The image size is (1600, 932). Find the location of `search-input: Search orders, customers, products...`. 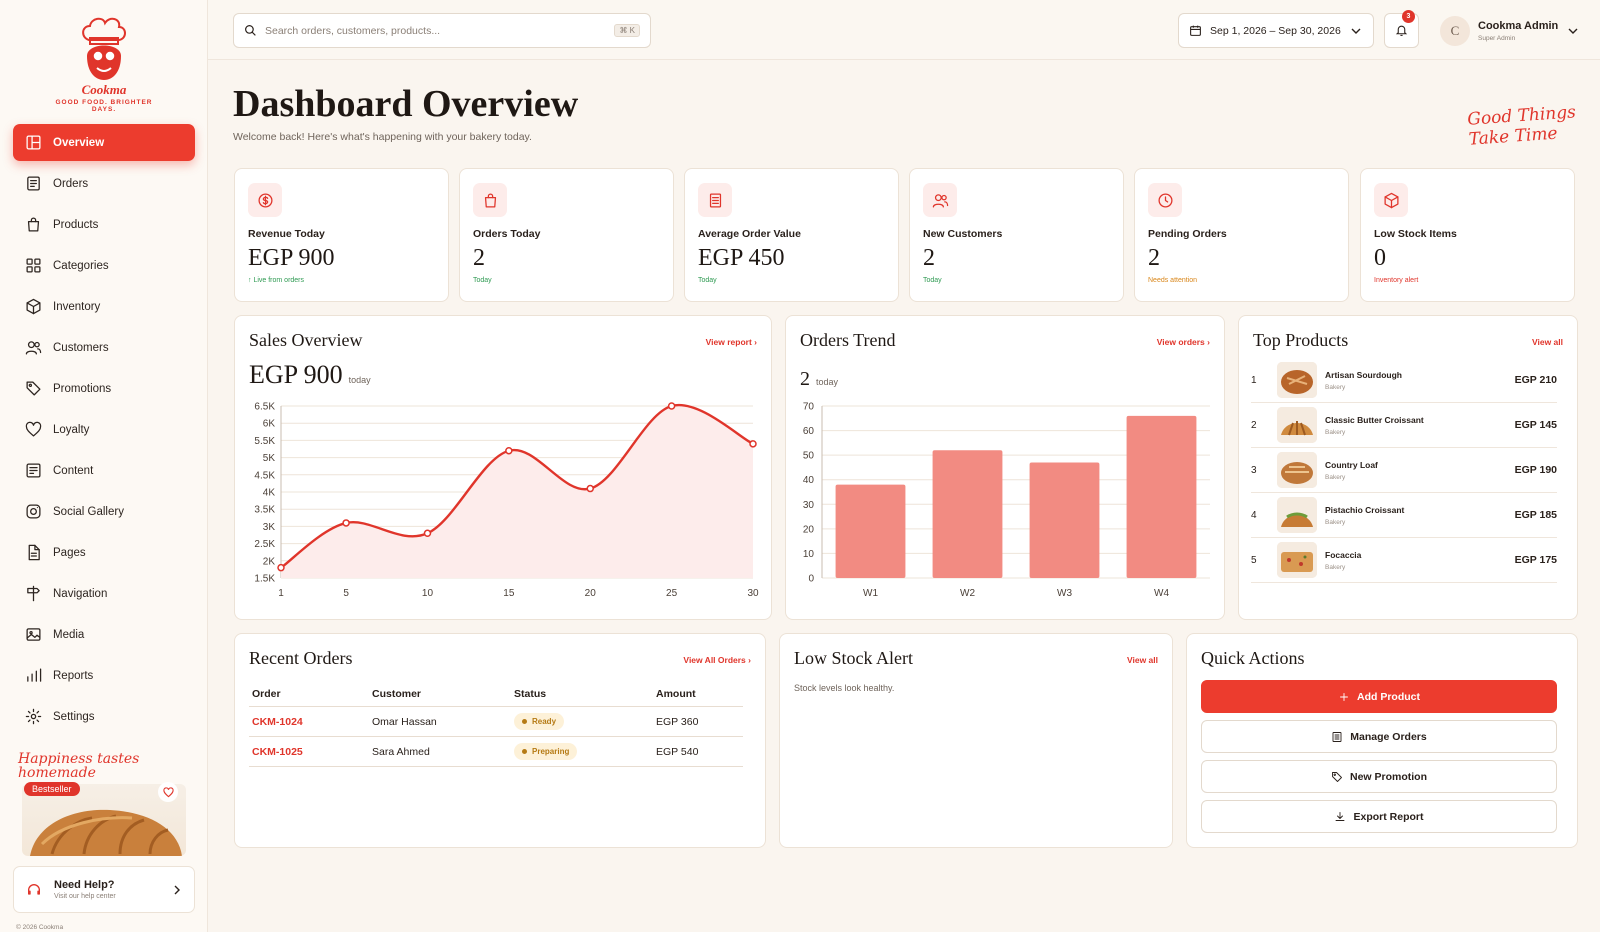

search-input: Search orders, customers, products... is located at coordinates (353, 30).